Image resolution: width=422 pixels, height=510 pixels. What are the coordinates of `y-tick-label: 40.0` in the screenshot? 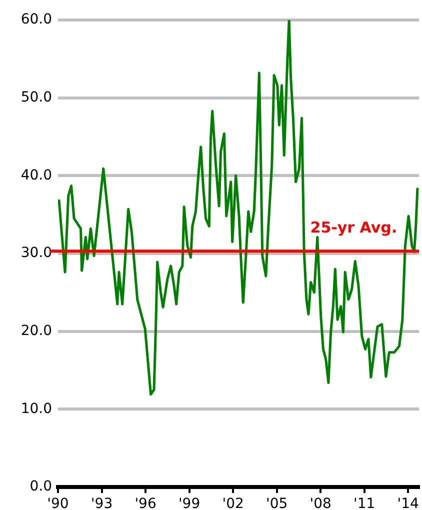 It's located at (36, 175).